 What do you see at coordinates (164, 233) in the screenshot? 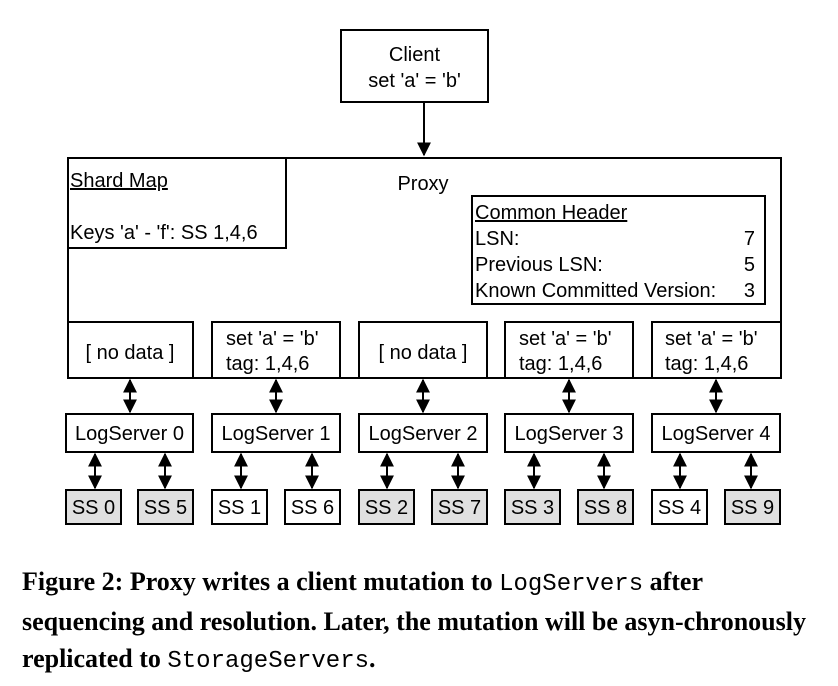
I see `shard-map-keys: Keys 'a' - 'f': SS 1,4,6` at bounding box center [164, 233].